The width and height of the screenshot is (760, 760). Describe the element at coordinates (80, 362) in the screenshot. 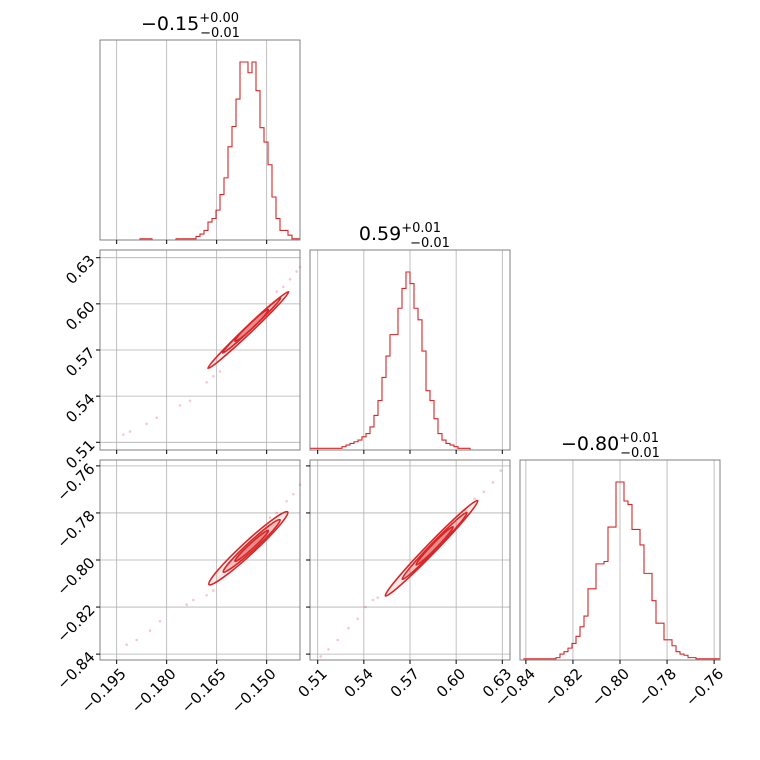

I see `y-tick-label: 0.57` at that location.